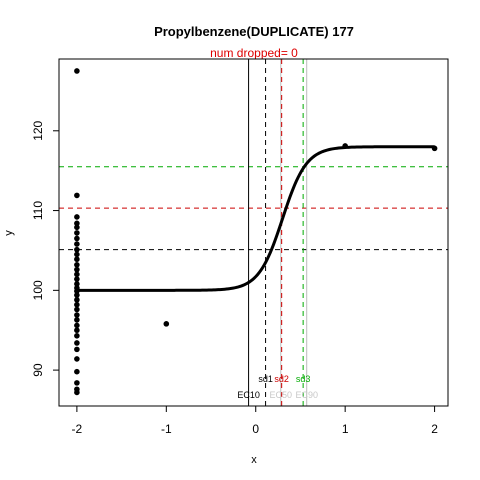 This screenshot has width=480, height=480. Describe the element at coordinates (434, 429) in the screenshot. I see `x-tick-label: 2` at that location.